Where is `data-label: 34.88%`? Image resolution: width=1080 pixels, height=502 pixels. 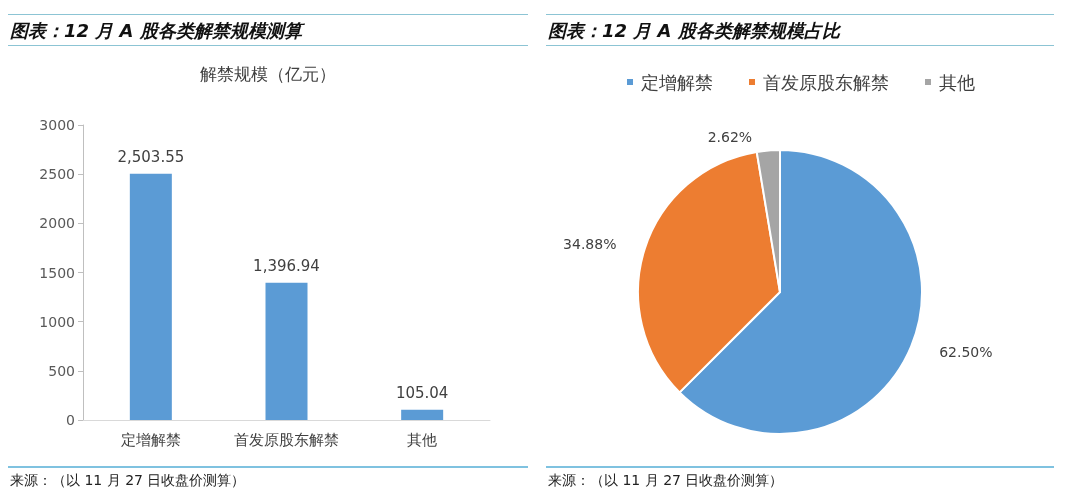
data-label: 34.88% is located at coordinates (590, 244).